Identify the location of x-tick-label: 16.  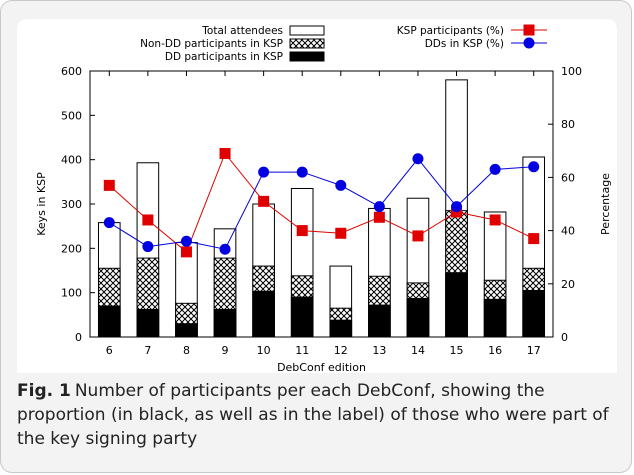
(495, 350).